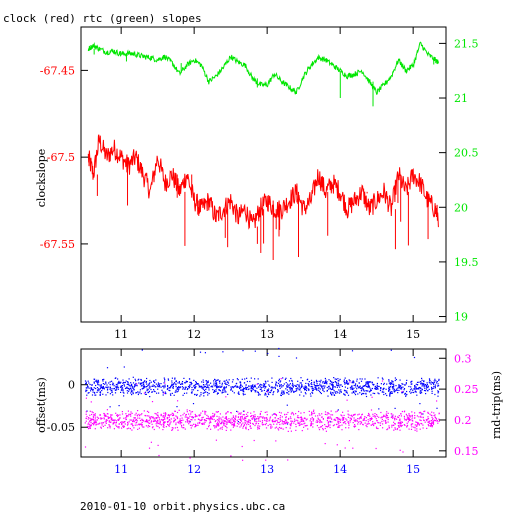 The height and width of the screenshot is (512, 512). Describe the element at coordinates (41, 178) in the screenshot. I see `top-y-axis-label: clockslope` at that location.